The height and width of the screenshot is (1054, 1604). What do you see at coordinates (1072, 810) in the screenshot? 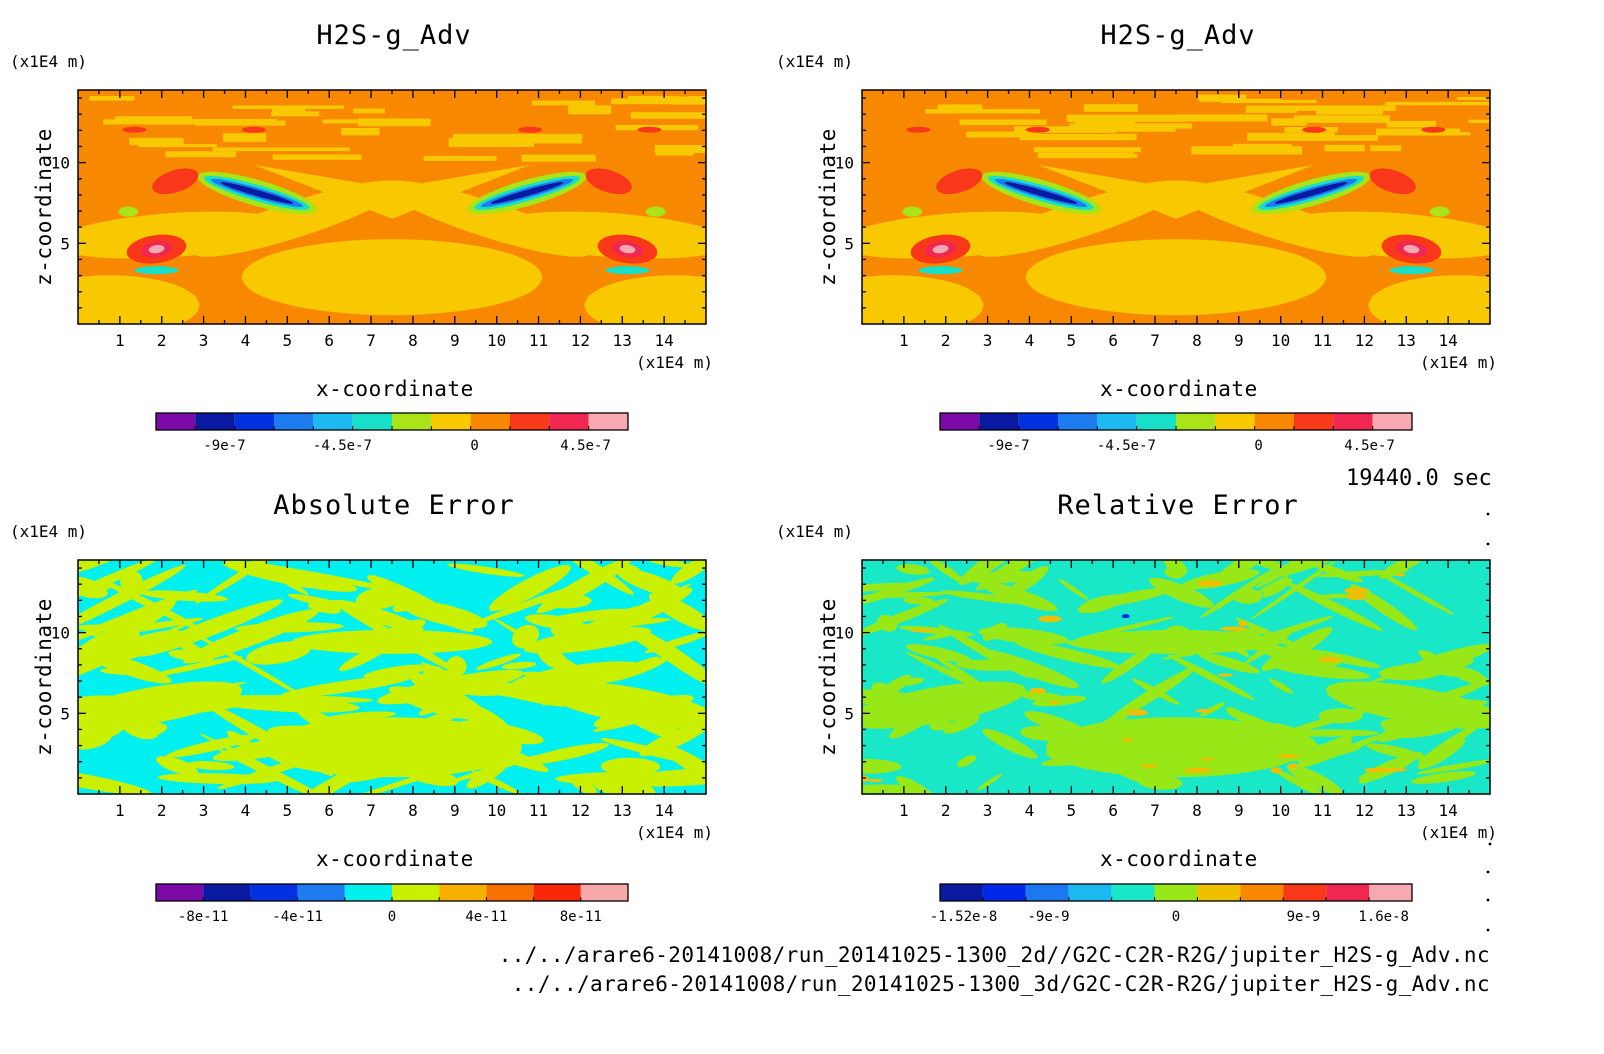
I see `x-tick-label: 5` at bounding box center [1072, 810].